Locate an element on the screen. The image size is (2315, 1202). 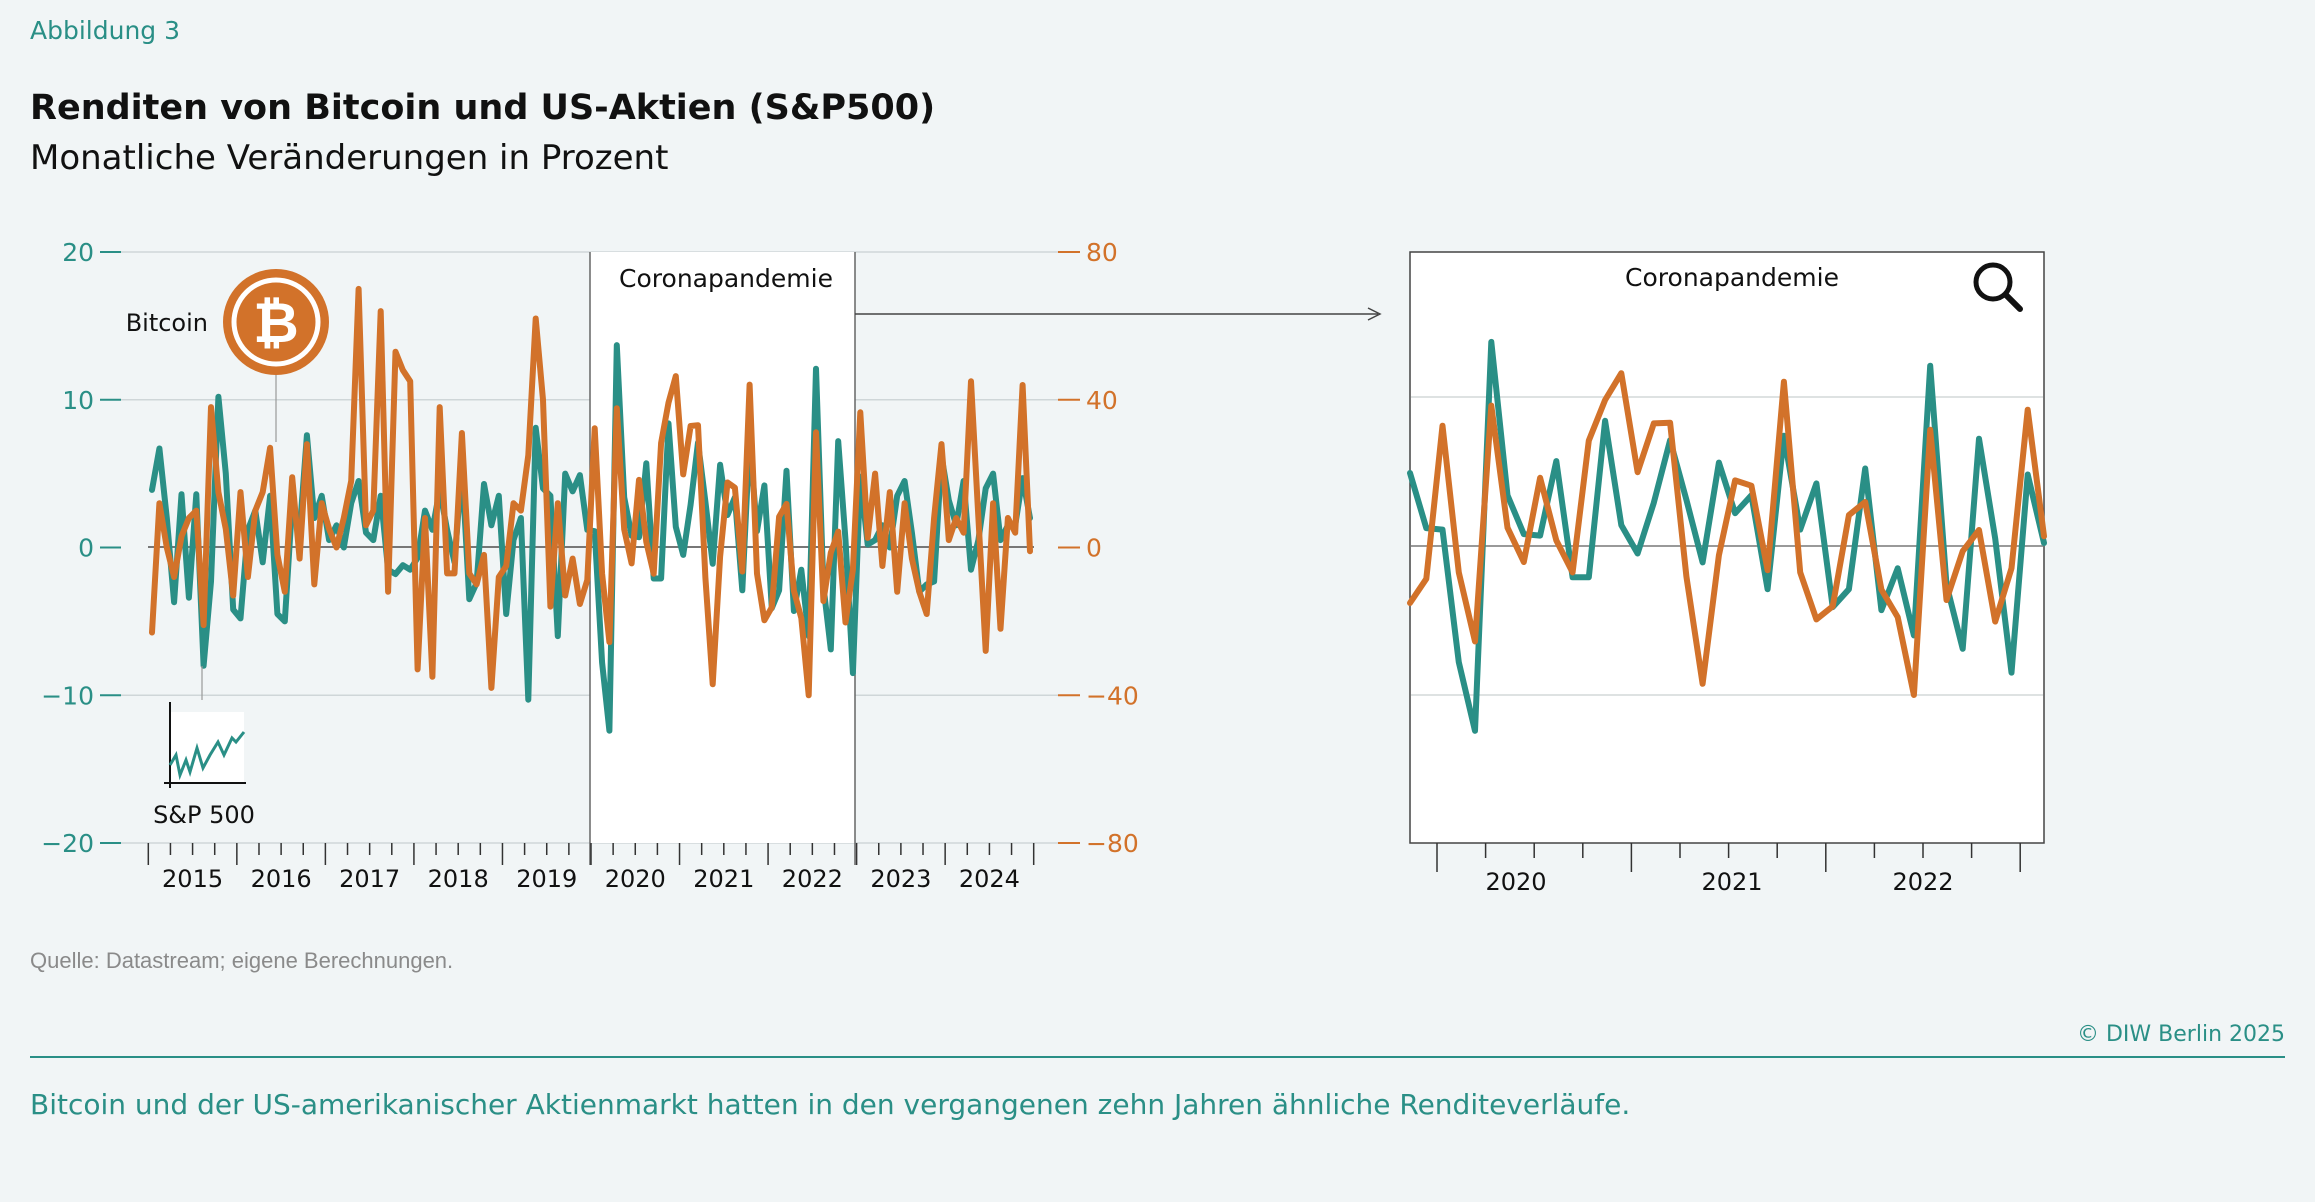
right-y-tick-label: 80 is located at coordinates (1102, 252).